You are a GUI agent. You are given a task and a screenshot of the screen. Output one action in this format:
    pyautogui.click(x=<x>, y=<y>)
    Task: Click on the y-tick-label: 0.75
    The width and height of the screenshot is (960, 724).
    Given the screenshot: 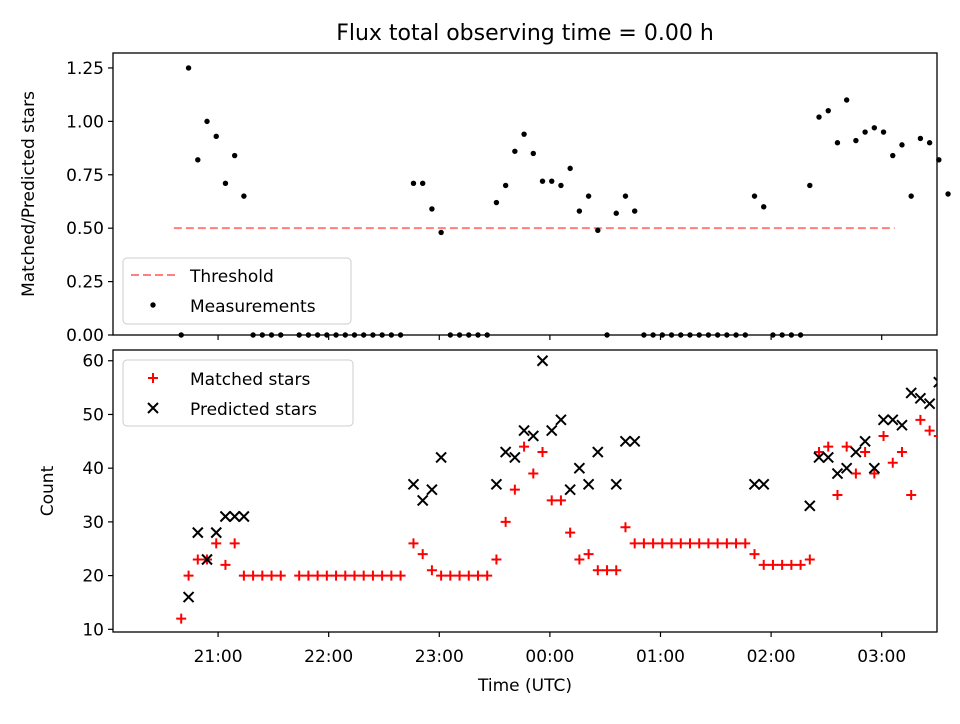 What is the action you would take?
    pyautogui.click(x=85, y=176)
    